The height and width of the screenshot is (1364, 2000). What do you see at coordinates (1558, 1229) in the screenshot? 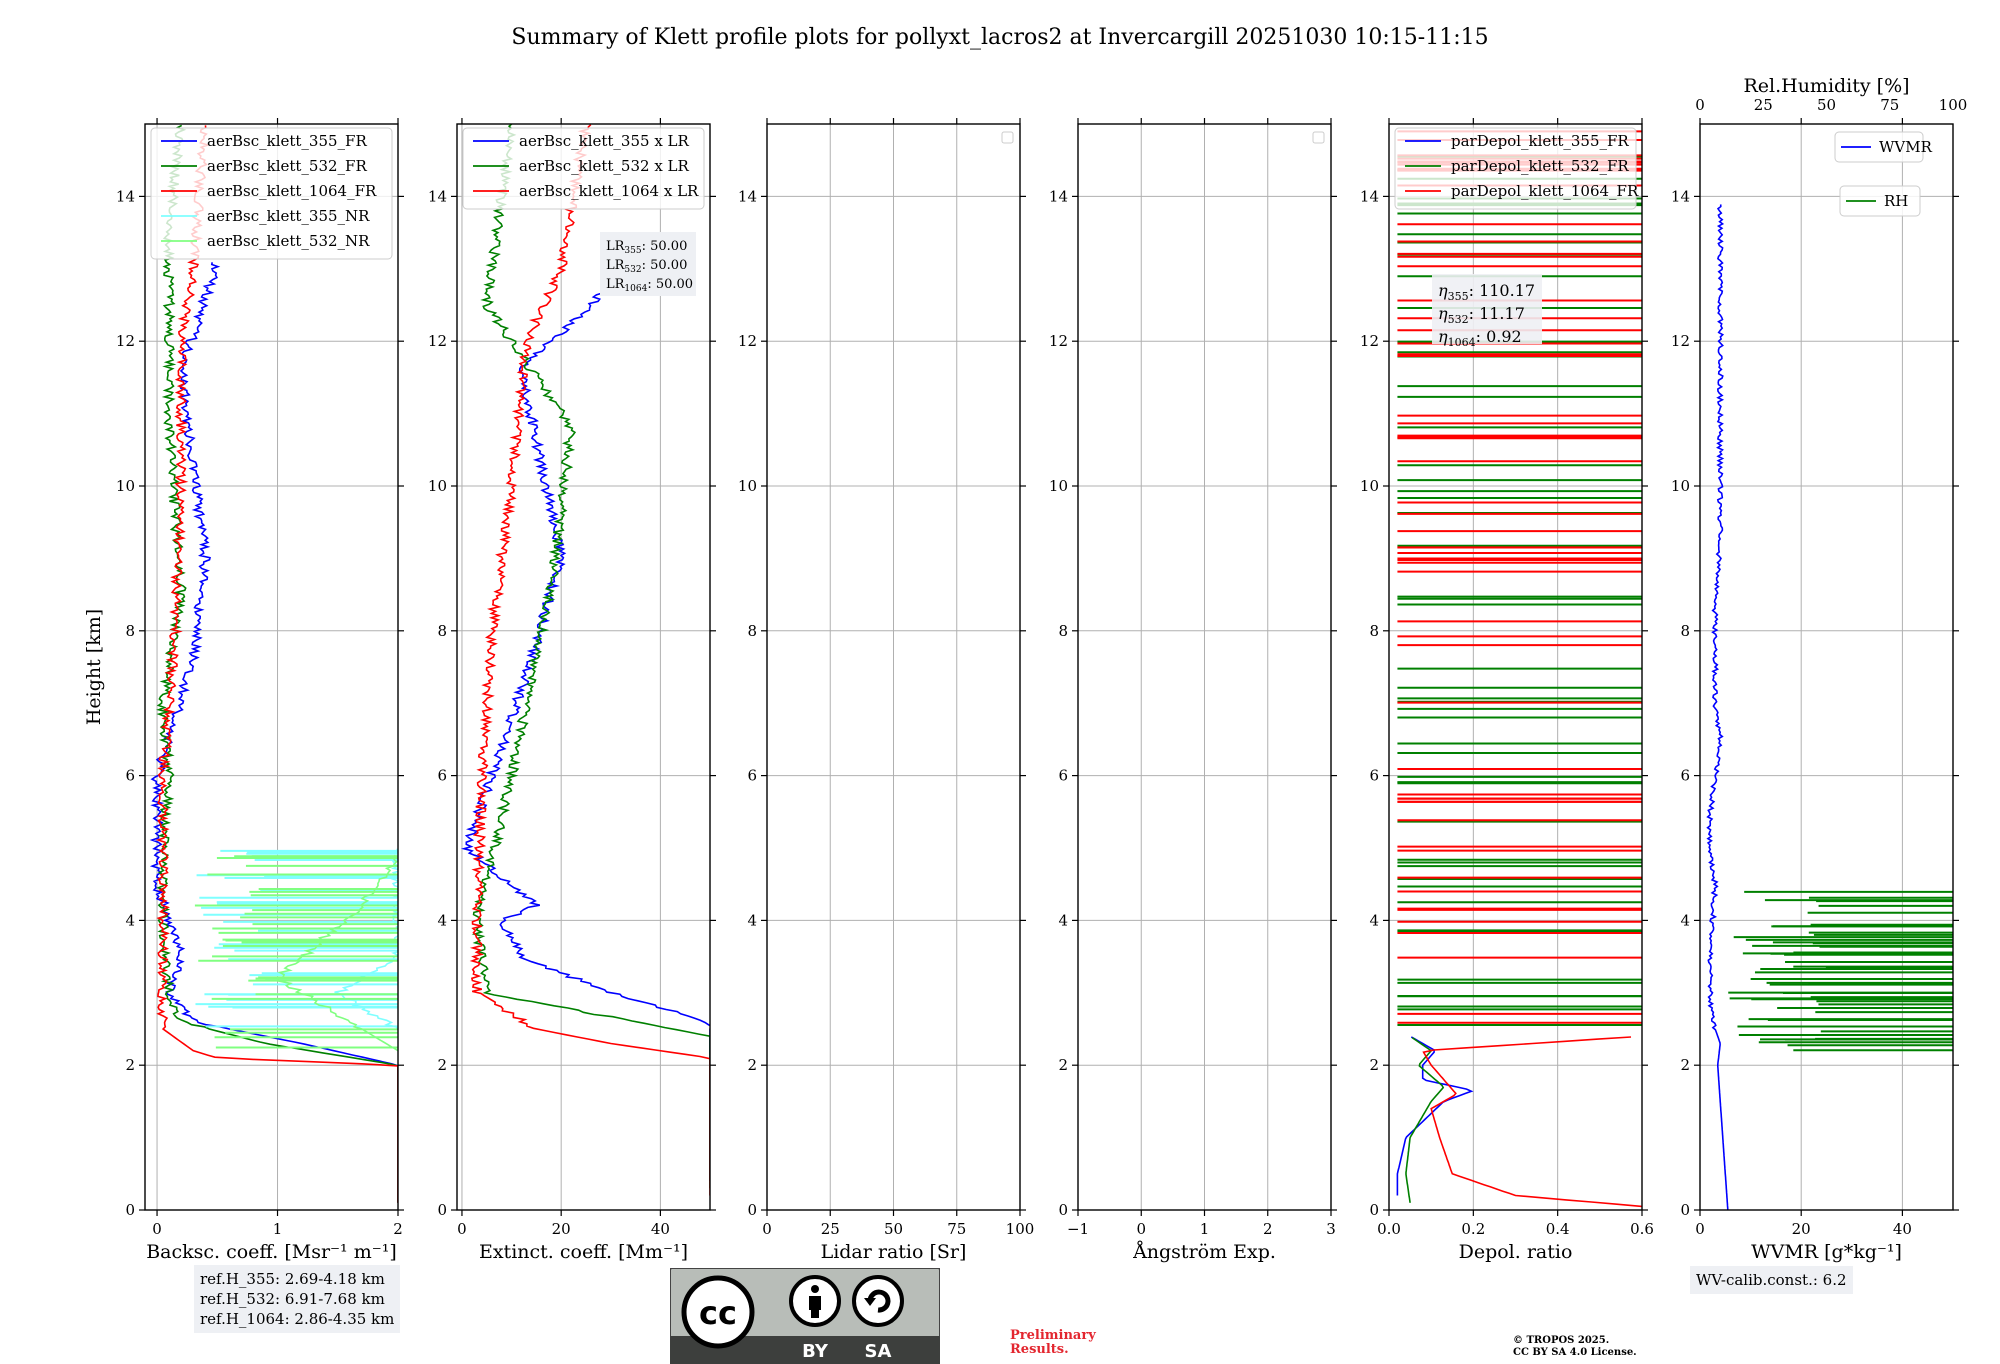
I see `x-tick-label: 0.4` at bounding box center [1558, 1229].